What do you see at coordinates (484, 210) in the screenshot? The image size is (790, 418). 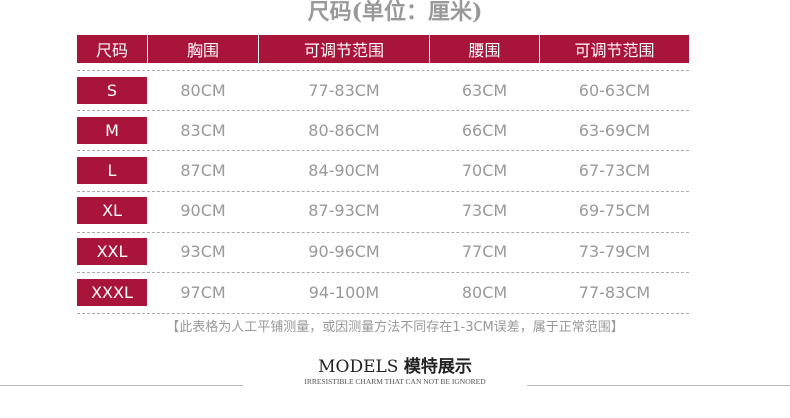 I see `table-cell: 73CM` at bounding box center [484, 210].